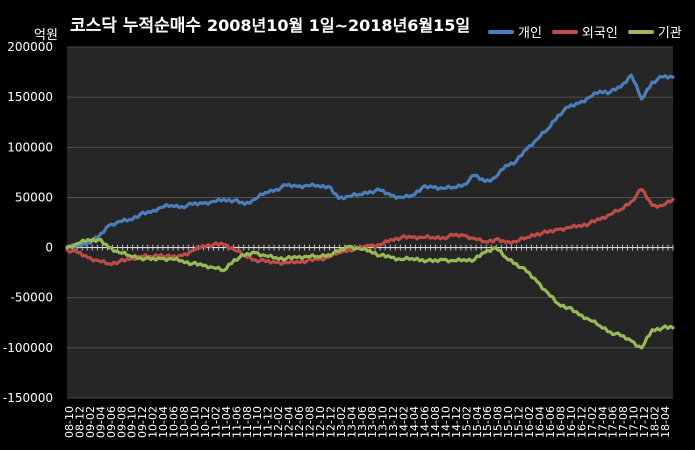  Describe the element at coordinates (351, 422) in the screenshot. I see `x-tick-label: 13-04` at that location.